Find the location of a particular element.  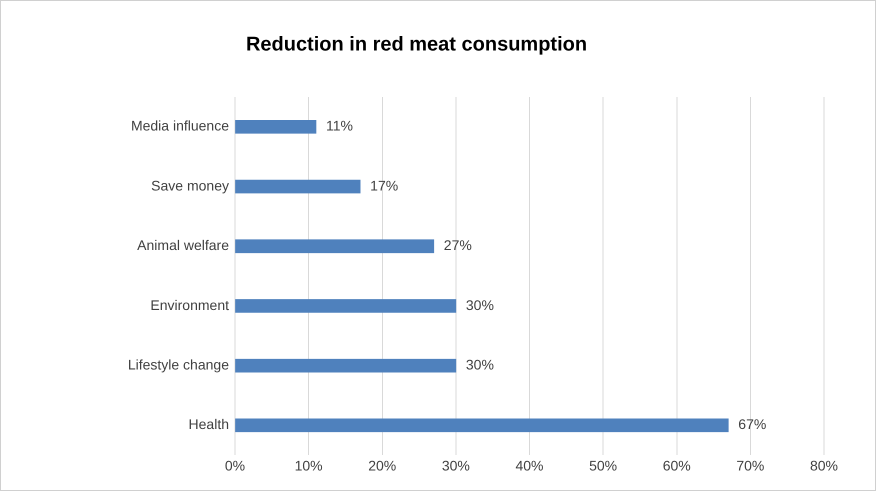

y-tick-label: Save money is located at coordinates (190, 185).